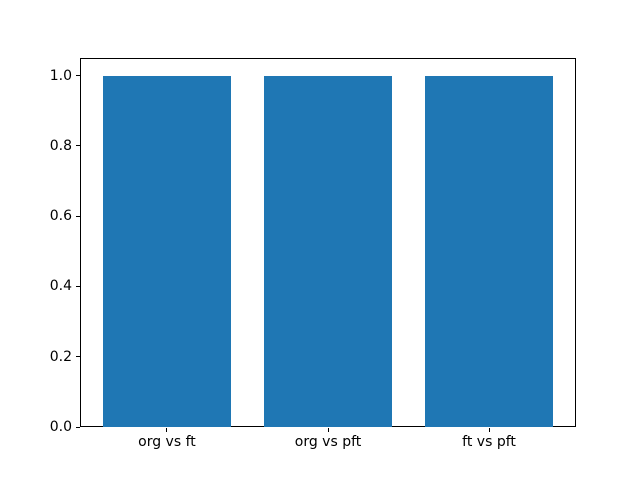 This screenshot has height=480, width=640. What do you see at coordinates (167, 442) in the screenshot?
I see `x-axis-tick-label: org vs ft` at bounding box center [167, 442].